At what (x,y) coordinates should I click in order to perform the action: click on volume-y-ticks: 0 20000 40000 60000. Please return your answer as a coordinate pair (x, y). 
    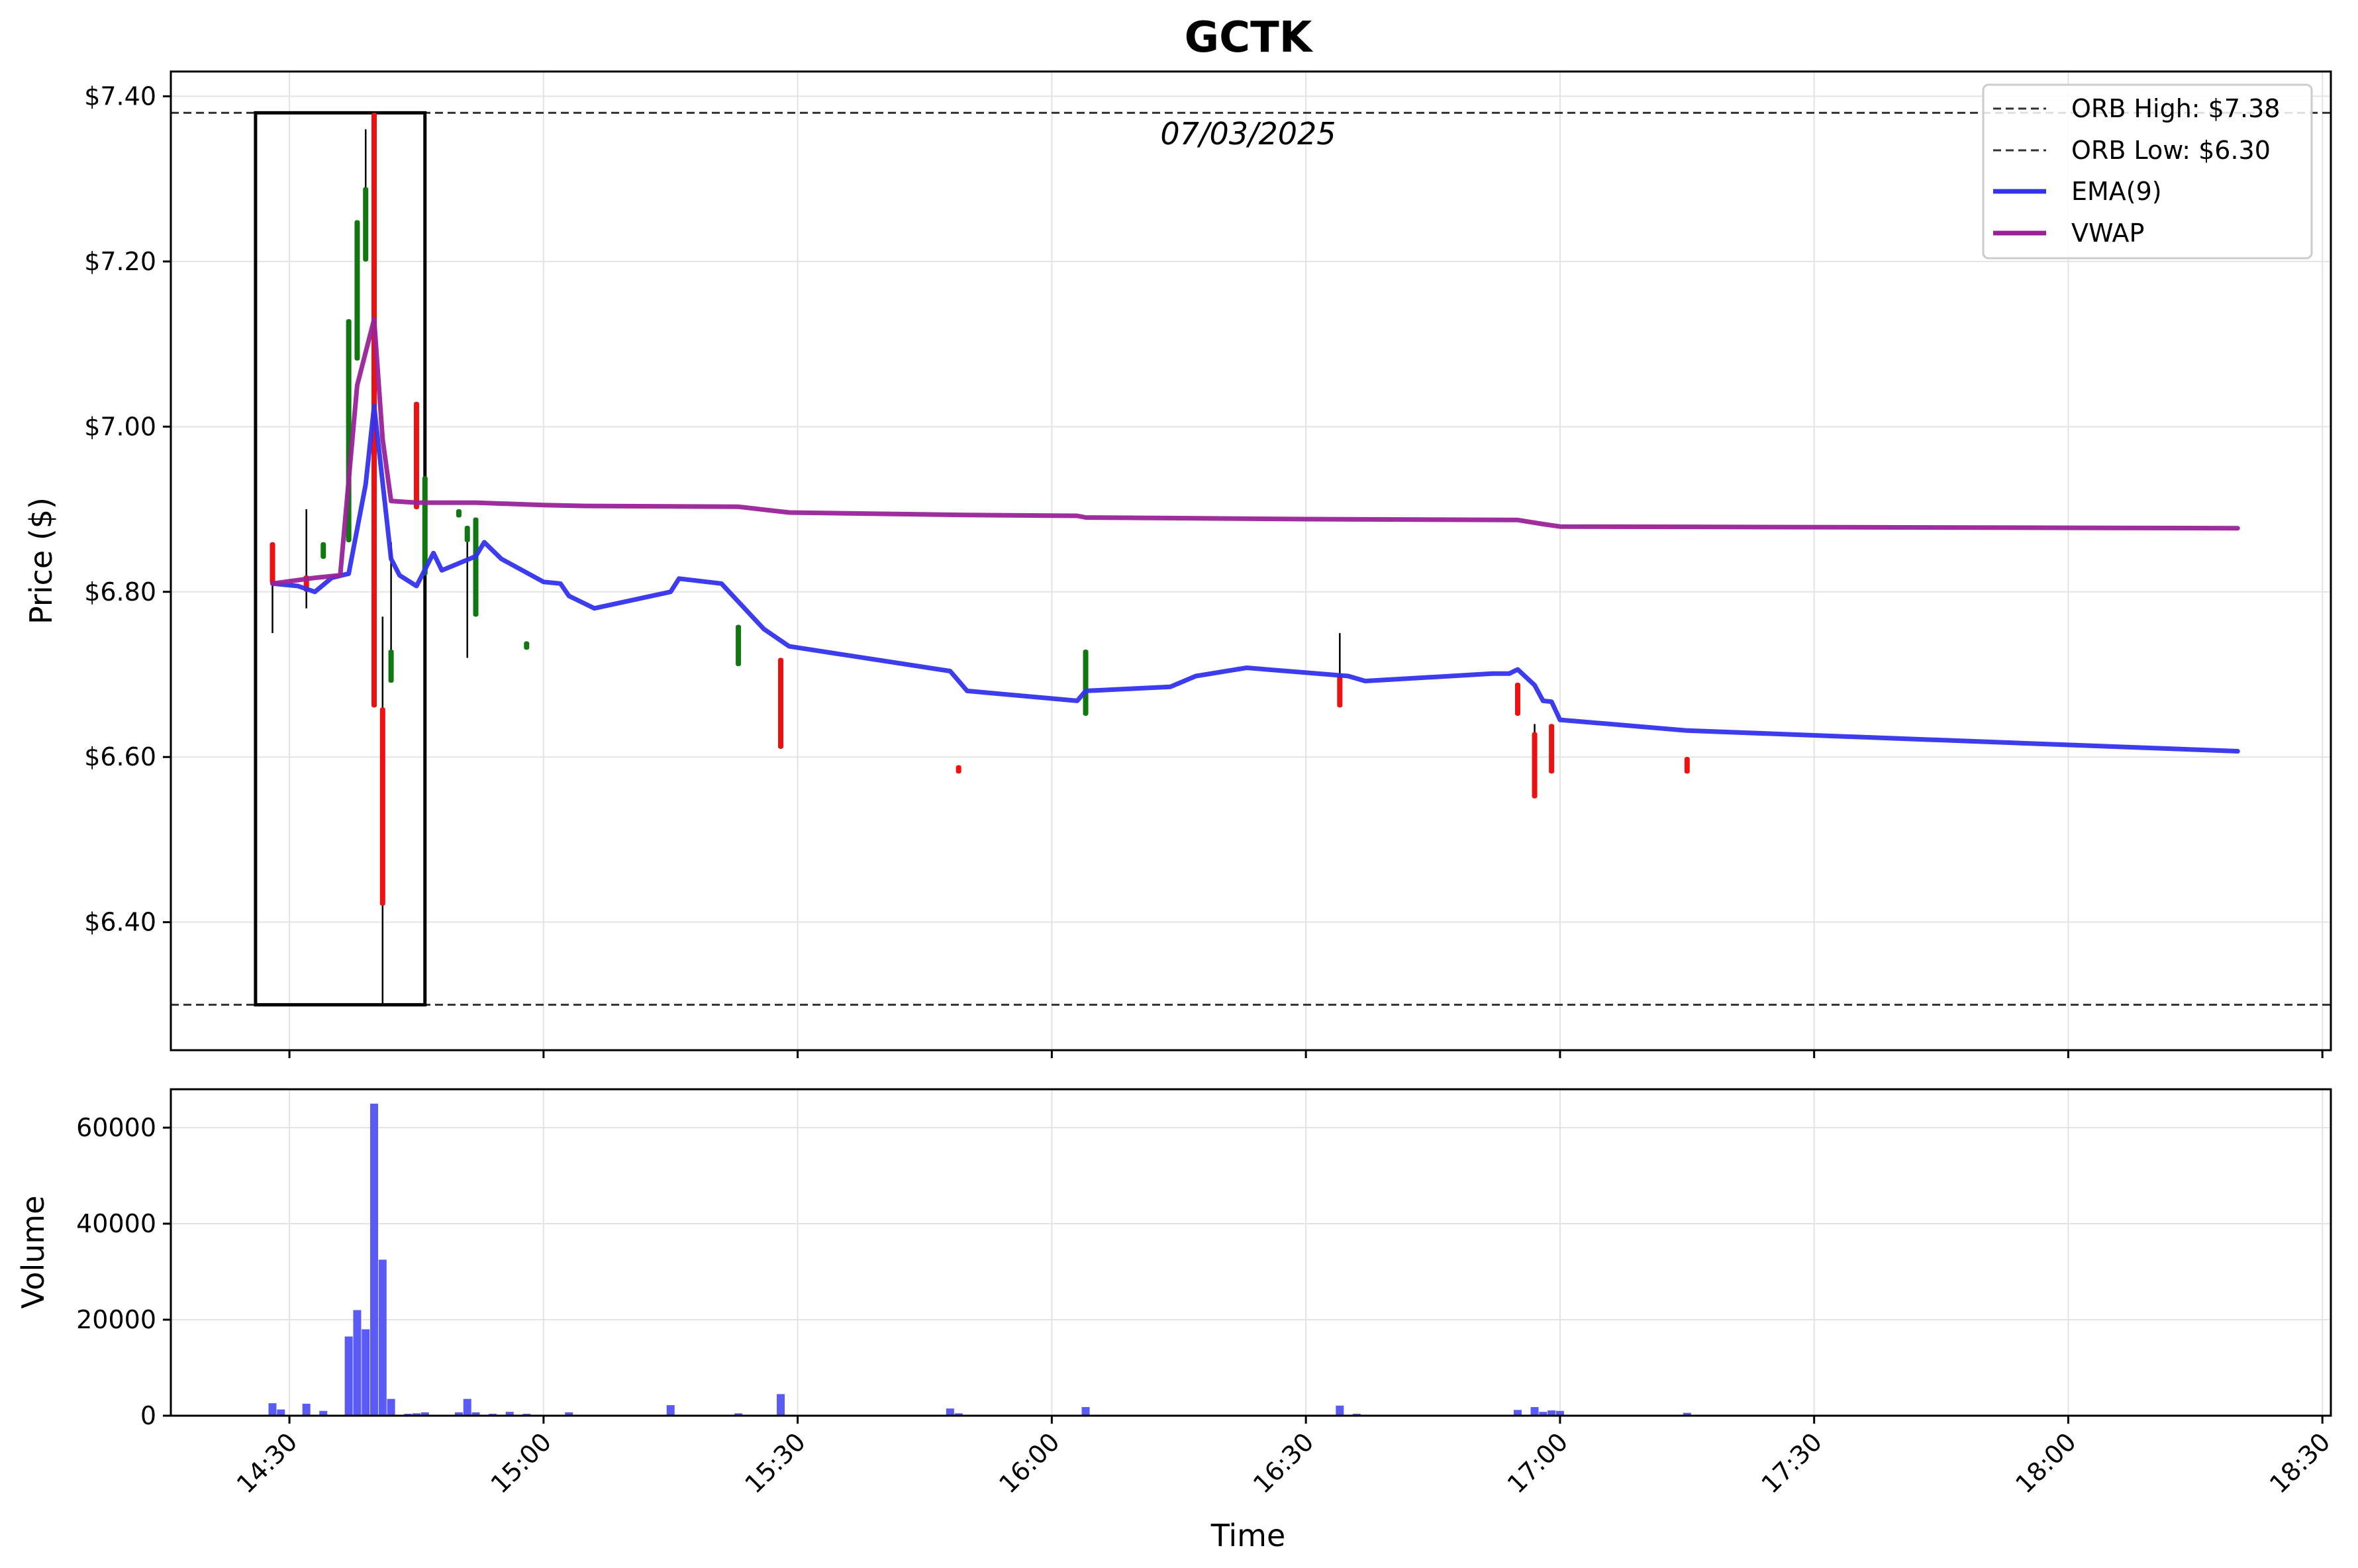
    Looking at the image, I should click on (124, 1271).